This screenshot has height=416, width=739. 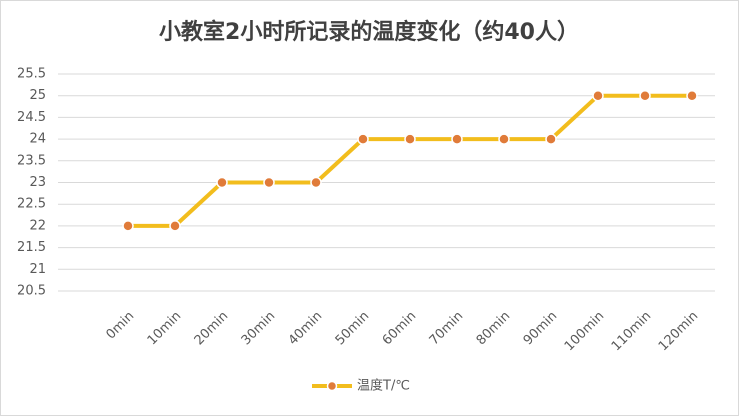 What do you see at coordinates (31, 247) in the screenshot?
I see `y-tick-label: 21.5` at bounding box center [31, 247].